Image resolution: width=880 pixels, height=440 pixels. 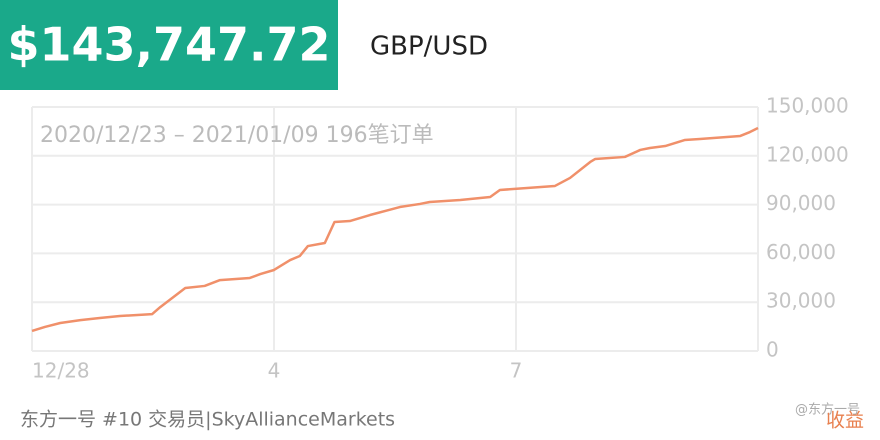 What do you see at coordinates (807, 106) in the screenshot?
I see `y-tick-label: 150,000` at bounding box center [807, 106].